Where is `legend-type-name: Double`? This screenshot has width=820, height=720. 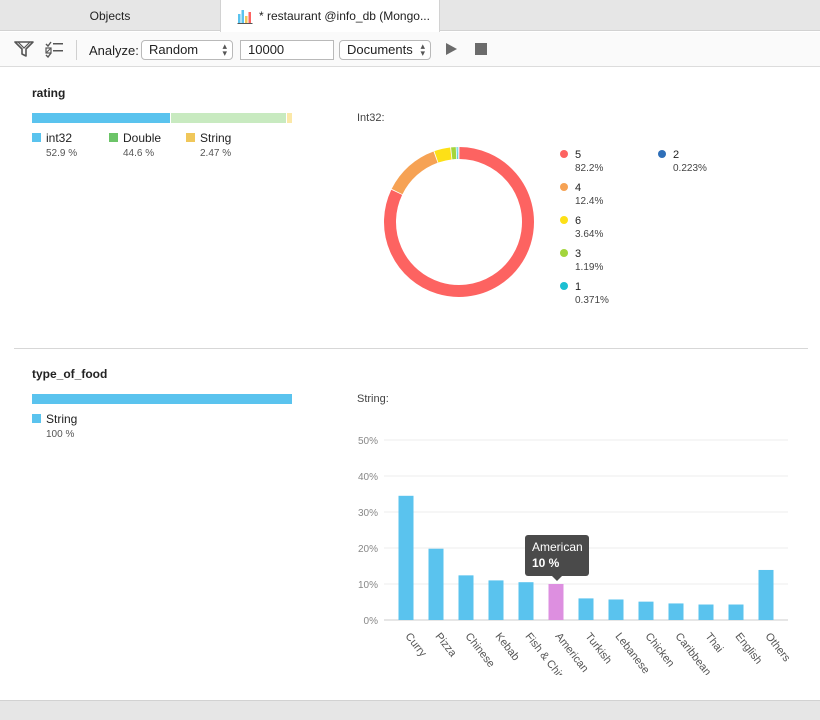
legend-type-name: Double is located at coordinates (142, 138).